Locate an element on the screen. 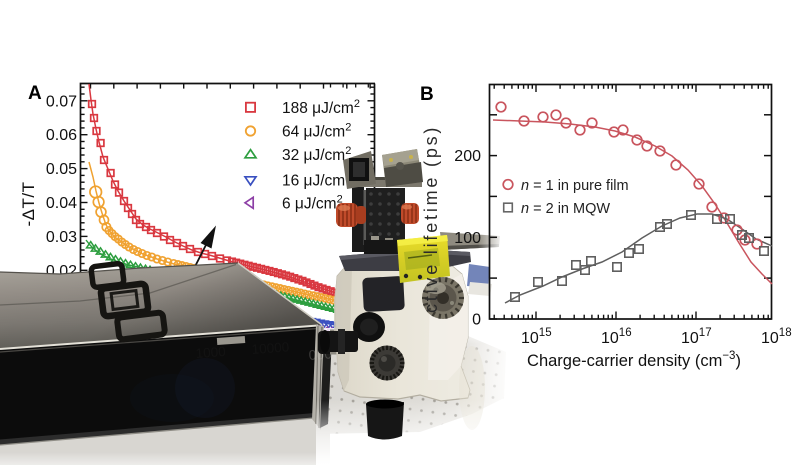 The height and width of the screenshot is (465, 800). svg-text: 0.04 is located at coordinates (61, 203).